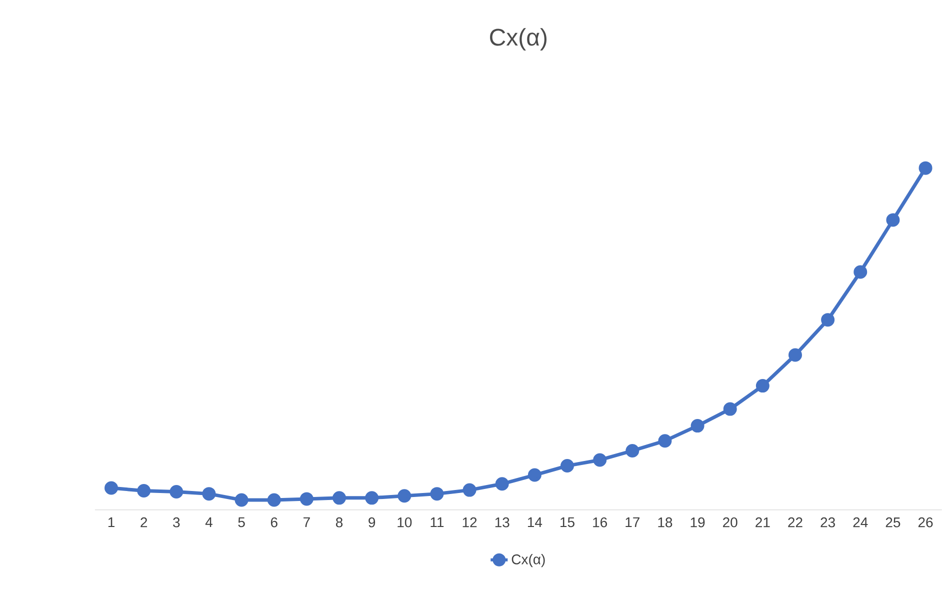 This screenshot has height=606, width=942. What do you see at coordinates (893, 522) in the screenshot?
I see `x-tick-label: 25` at bounding box center [893, 522].